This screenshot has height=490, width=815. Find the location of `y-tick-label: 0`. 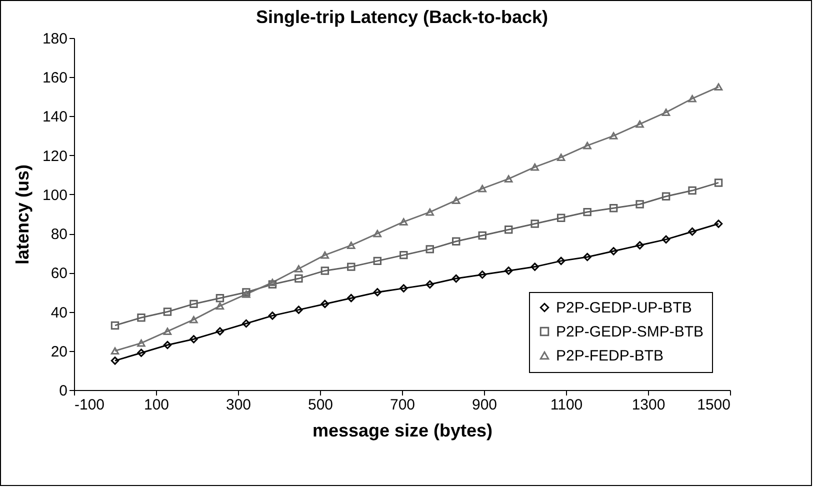

y-tick-label: 0 is located at coordinates (63, 391).